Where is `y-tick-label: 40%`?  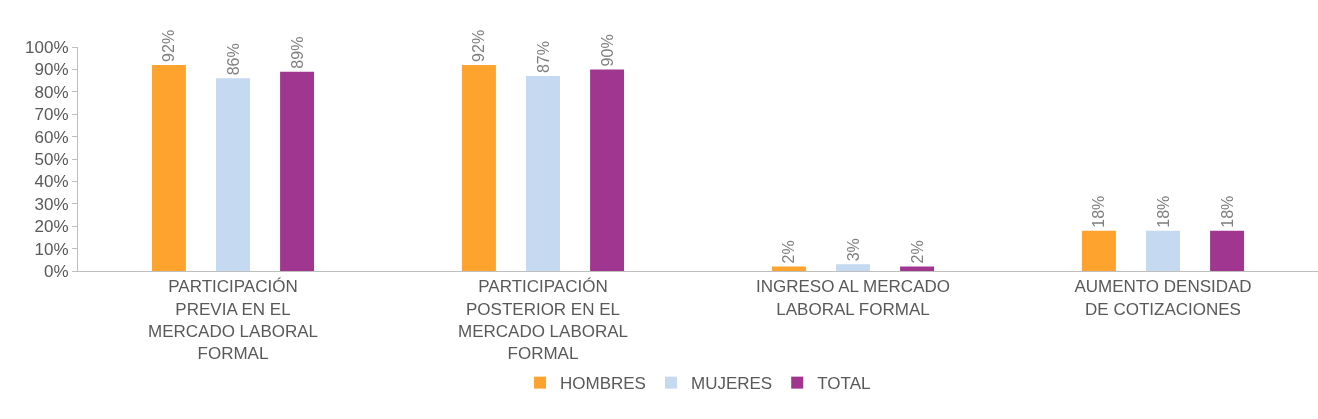
y-tick-label: 40% is located at coordinates (51, 182).